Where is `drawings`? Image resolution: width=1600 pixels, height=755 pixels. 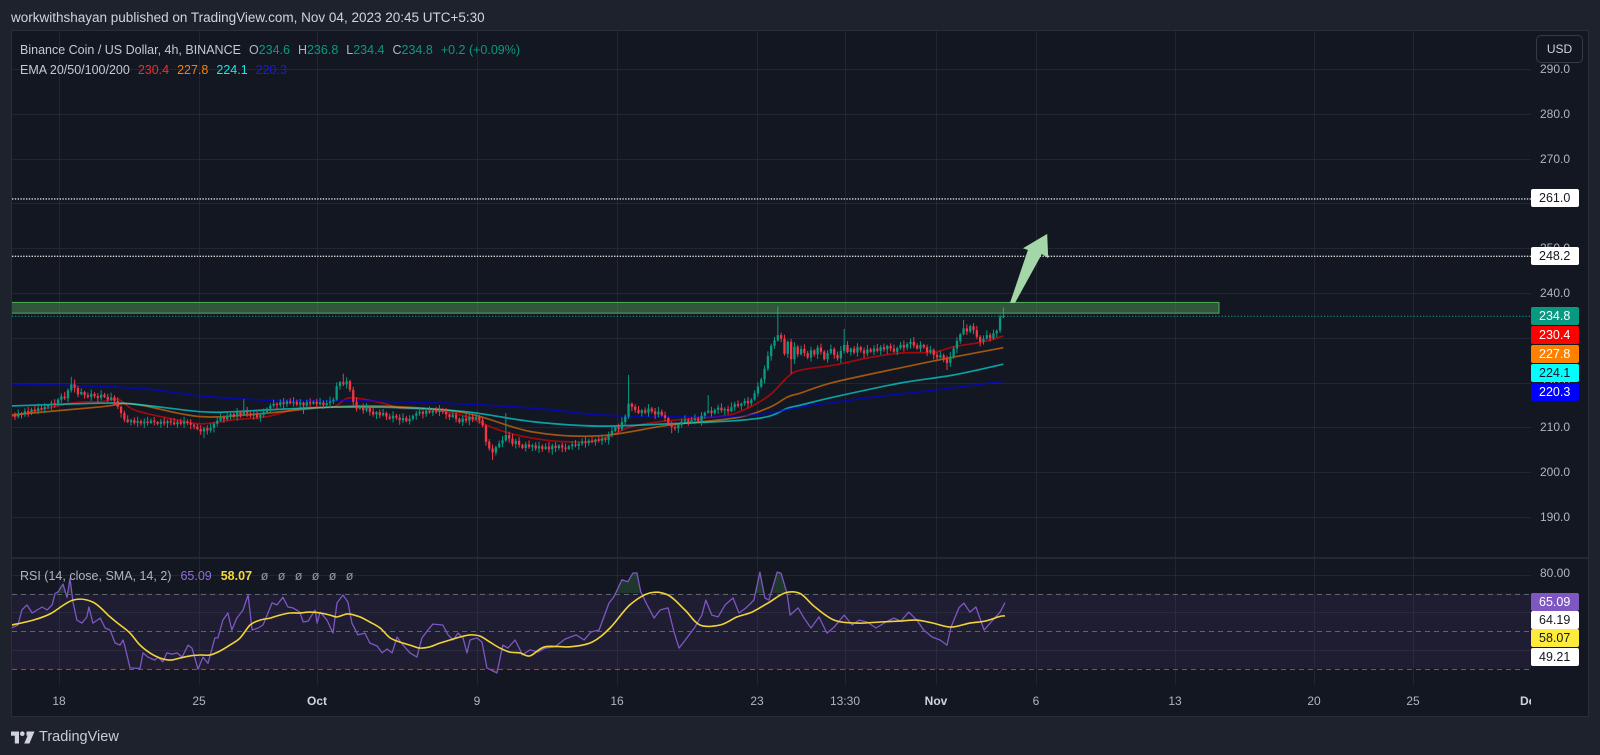 drawings is located at coordinates (615, 273).